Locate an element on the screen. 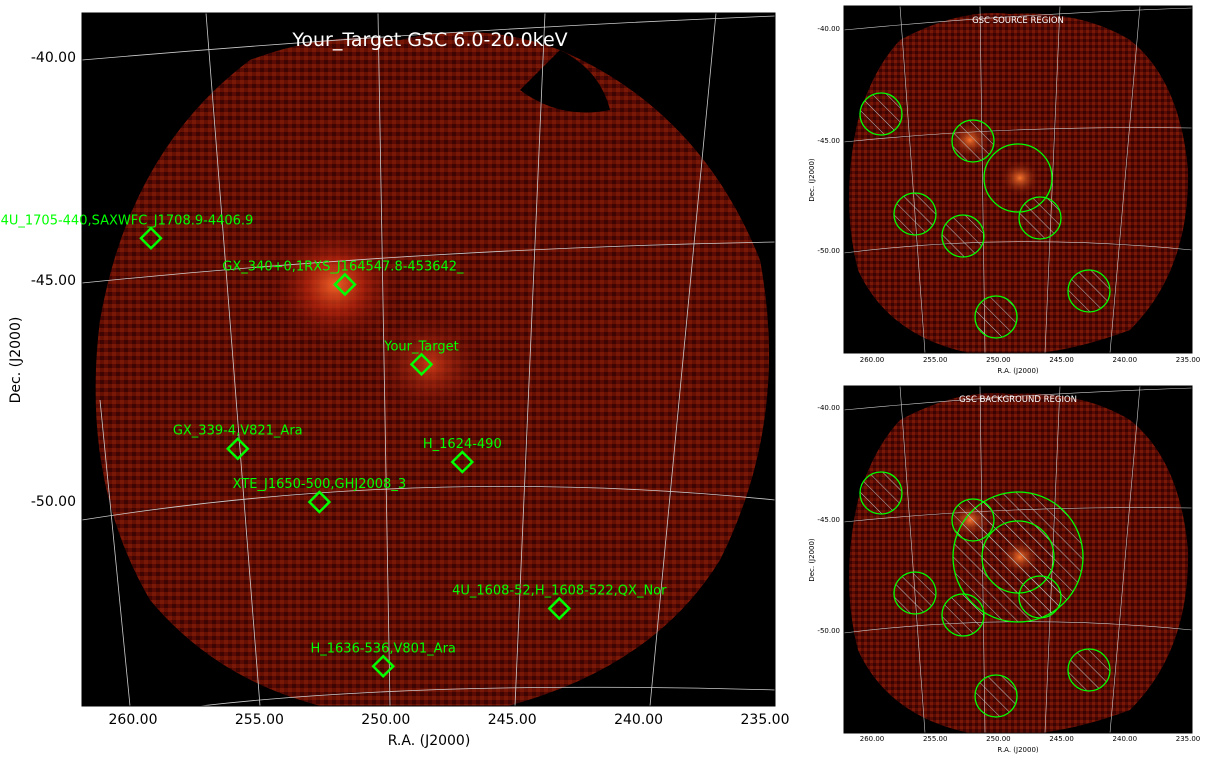 Image resolution: width=1205 pixels, height=758 pixels. source-label: H_1624-490 is located at coordinates (462, 444).